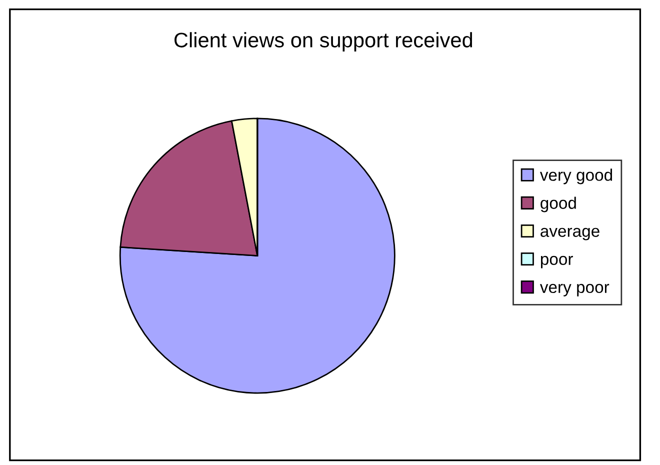  I want to click on legend-label: poor, so click(556, 262).